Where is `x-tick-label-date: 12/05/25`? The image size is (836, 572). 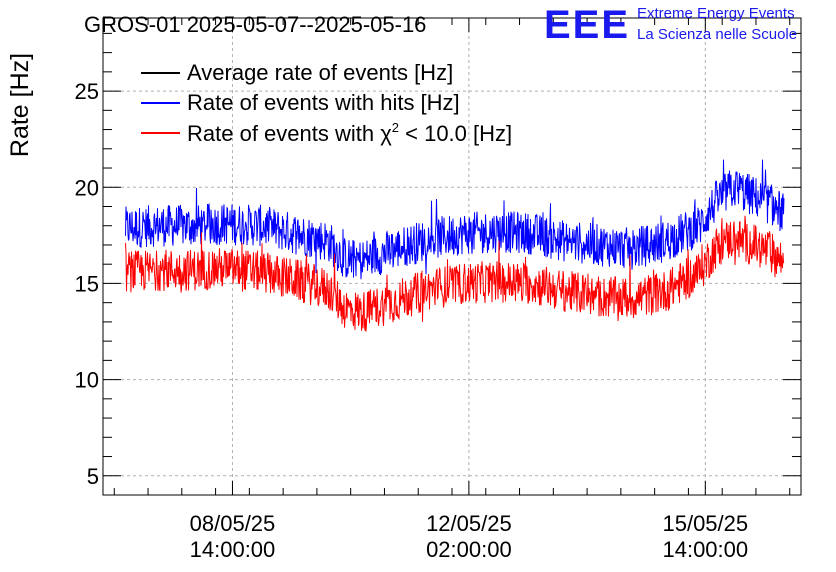 x-tick-label-date: 12/05/25 is located at coordinates (469, 523).